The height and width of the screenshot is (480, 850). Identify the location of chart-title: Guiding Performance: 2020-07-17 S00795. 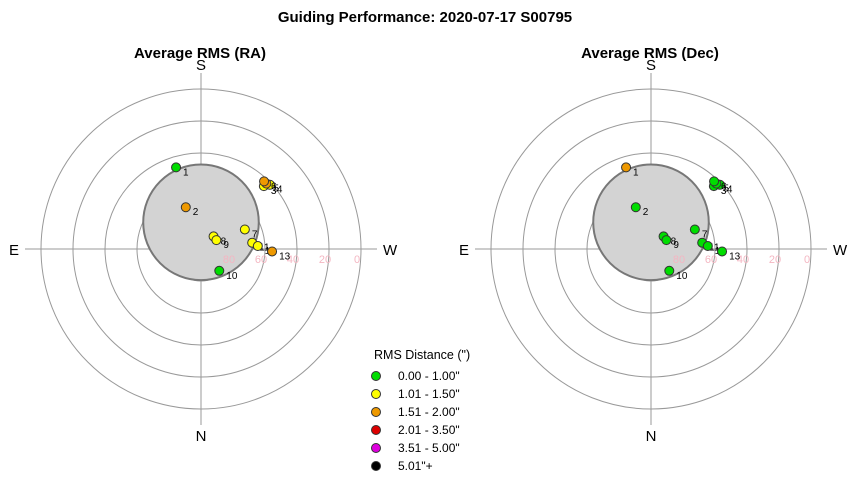
(425, 17).